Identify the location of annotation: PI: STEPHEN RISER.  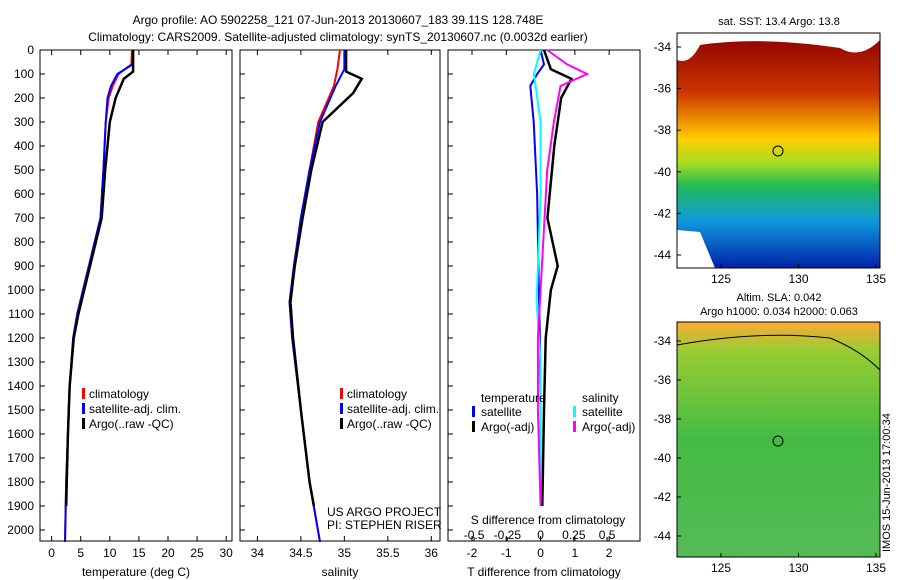
(384, 525).